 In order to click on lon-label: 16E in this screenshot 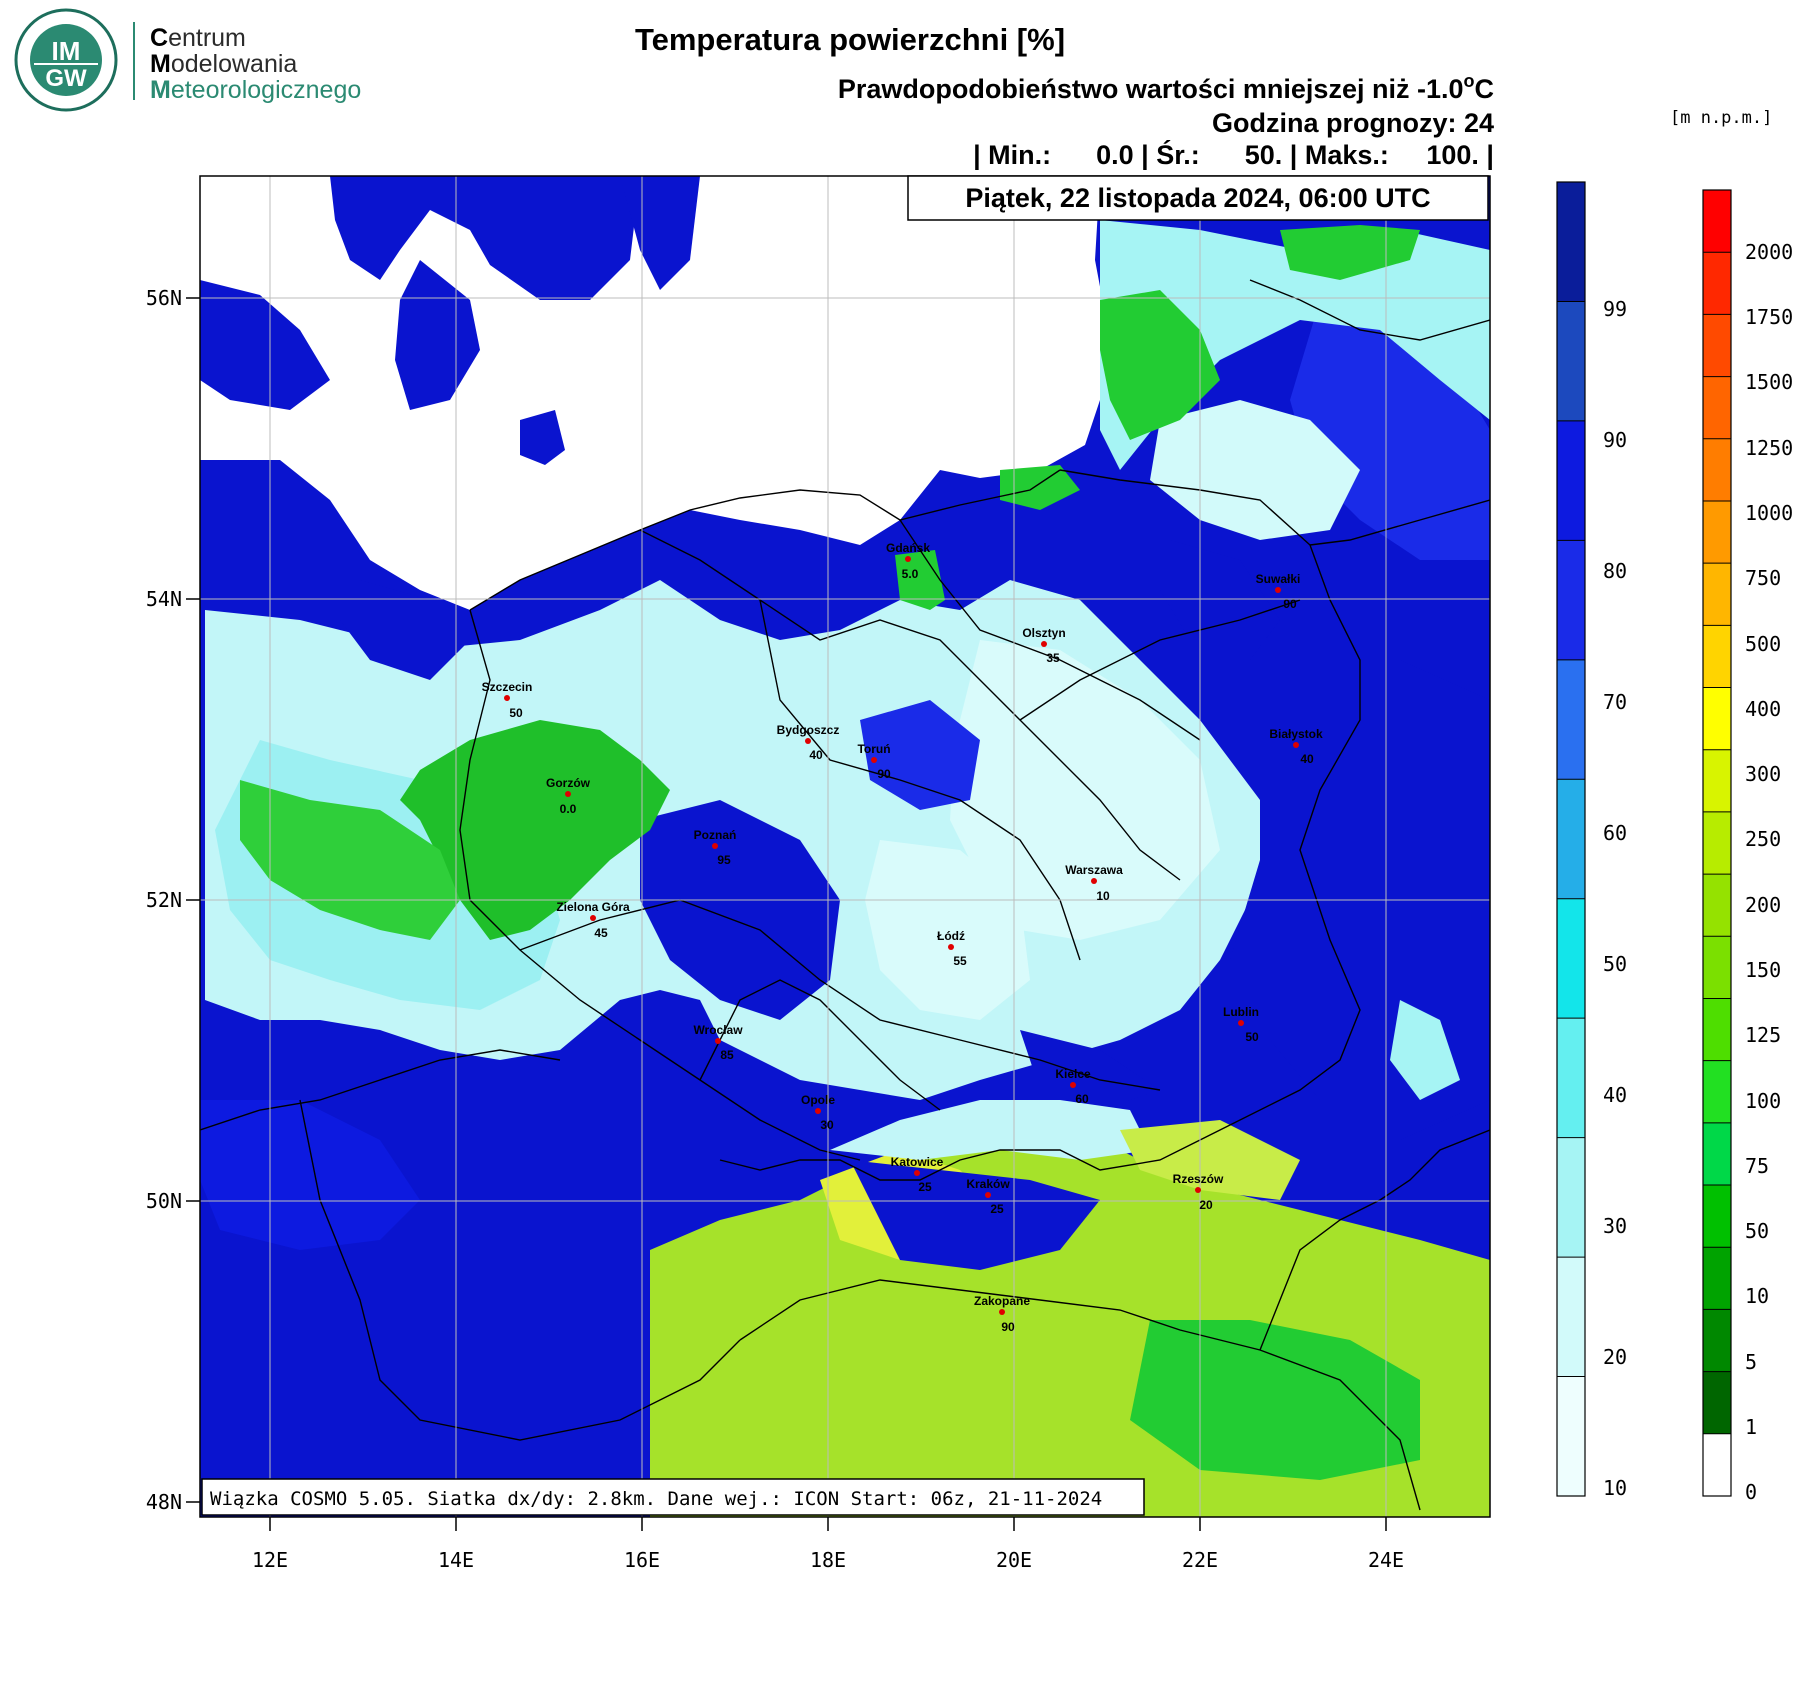, I will do `click(642, 1560)`.